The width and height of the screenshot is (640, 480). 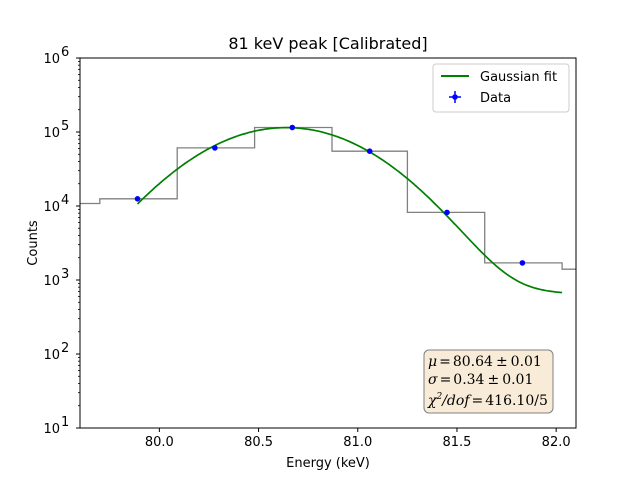 I want to click on x-tick-label: 80.0, so click(x=159, y=442).